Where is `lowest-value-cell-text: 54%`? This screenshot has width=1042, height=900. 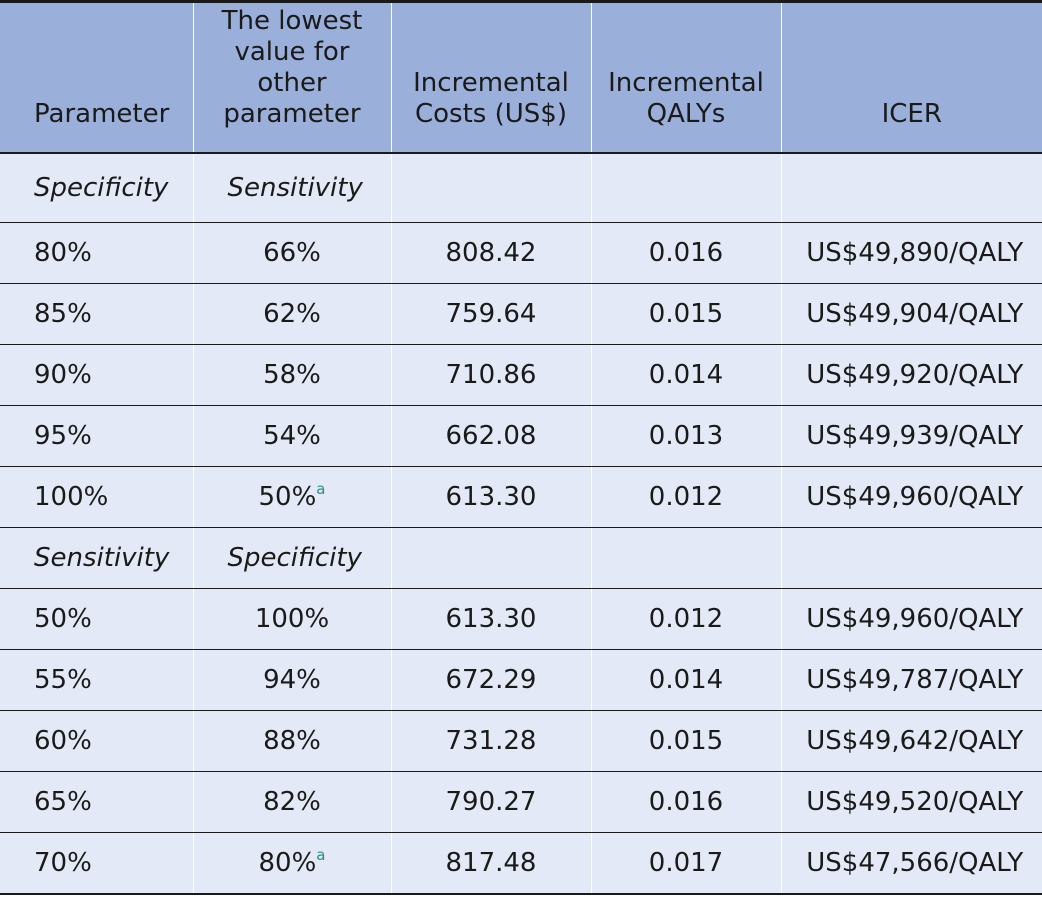
lowest-value-cell-text: 54% is located at coordinates (292, 436).